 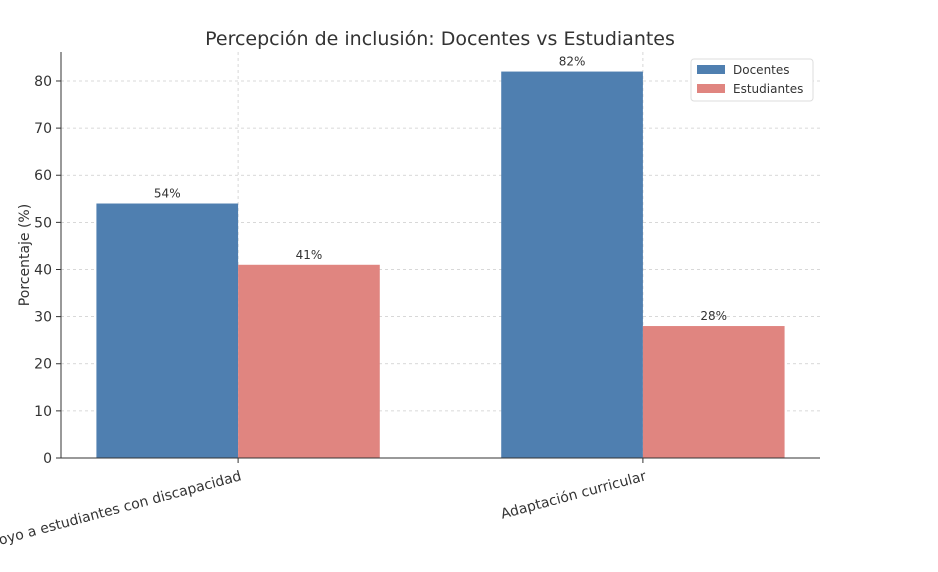 I want to click on legend-label: Estudiantes, so click(x=768, y=89).